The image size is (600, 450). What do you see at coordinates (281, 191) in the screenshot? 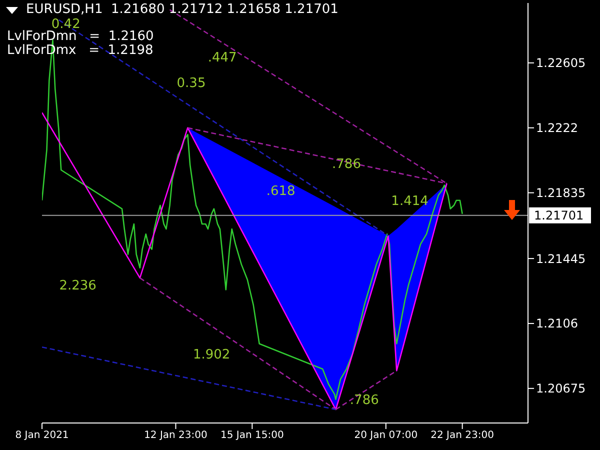
I see `annotation: .618` at bounding box center [281, 191].